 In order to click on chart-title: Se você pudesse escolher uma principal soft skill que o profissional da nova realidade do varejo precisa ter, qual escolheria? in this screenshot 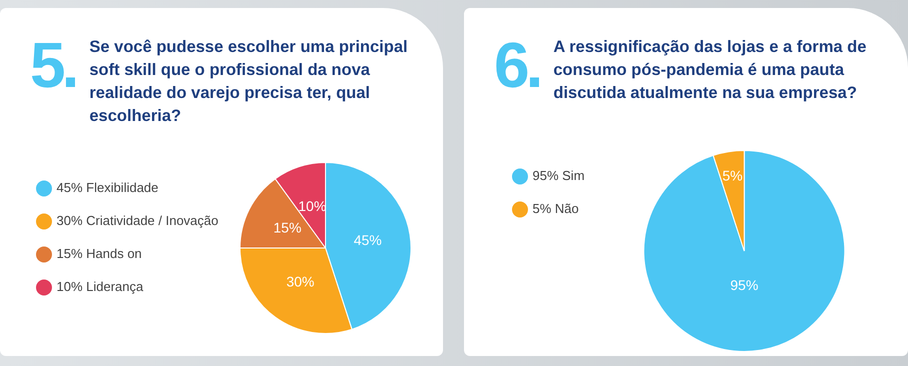, I will do `click(249, 82)`.